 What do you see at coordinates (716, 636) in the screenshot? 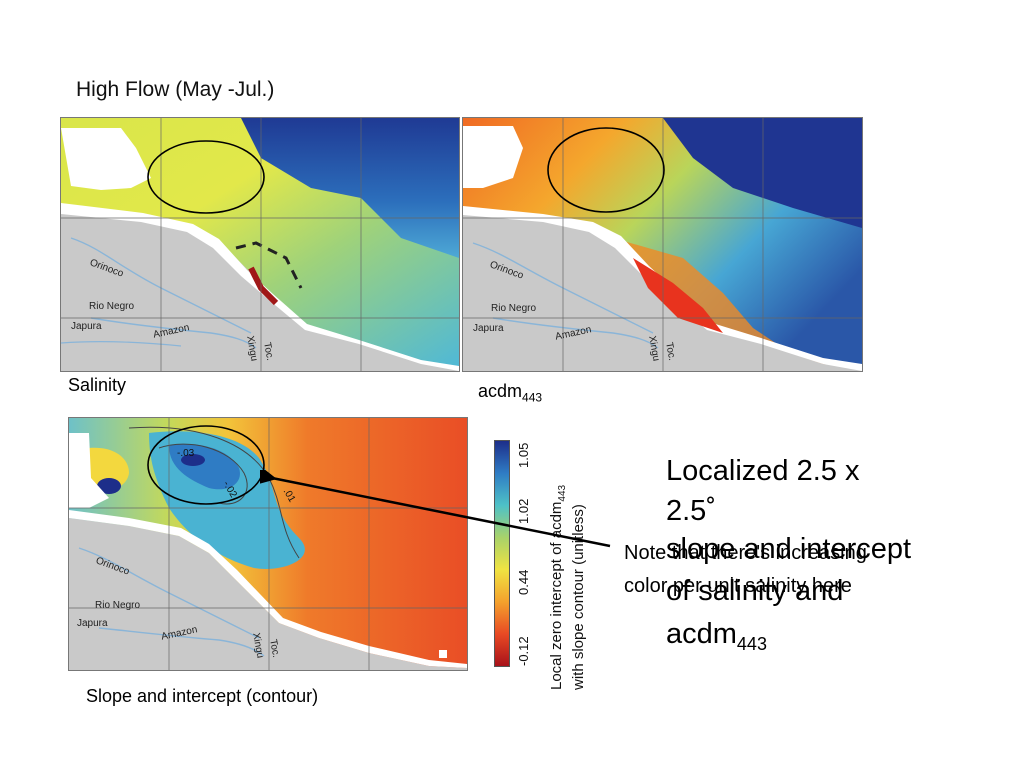
I see `acdm-line: acdm443` at bounding box center [716, 636].